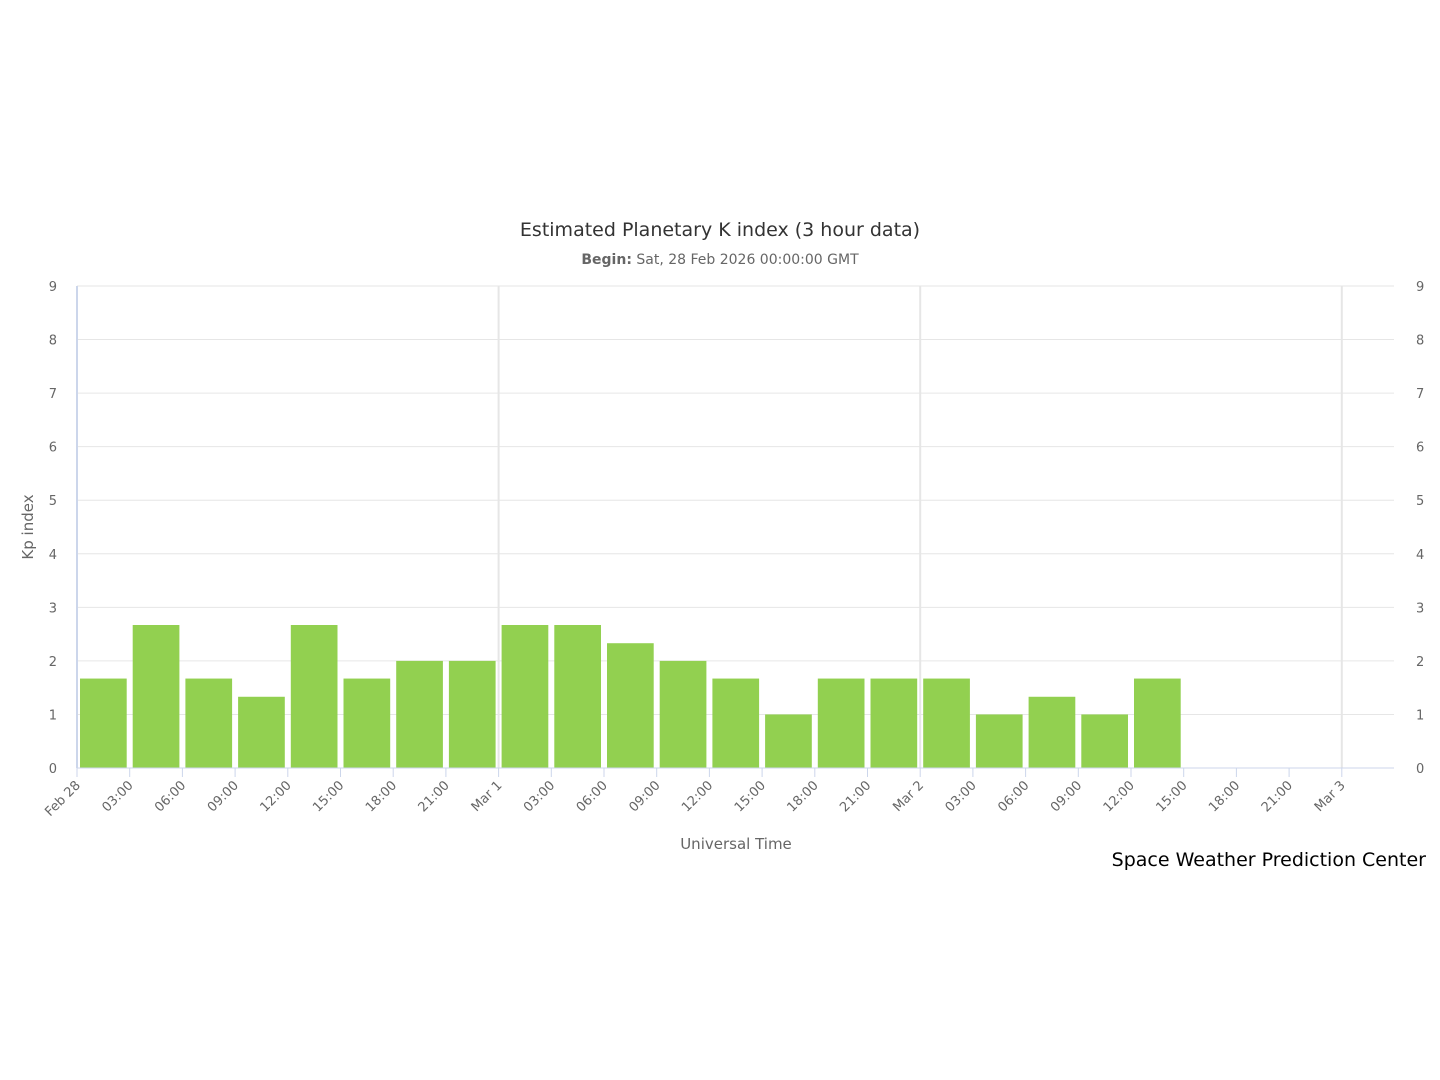  Describe the element at coordinates (1420, 501) in the screenshot. I see `y-tick-label-right: 5` at that location.